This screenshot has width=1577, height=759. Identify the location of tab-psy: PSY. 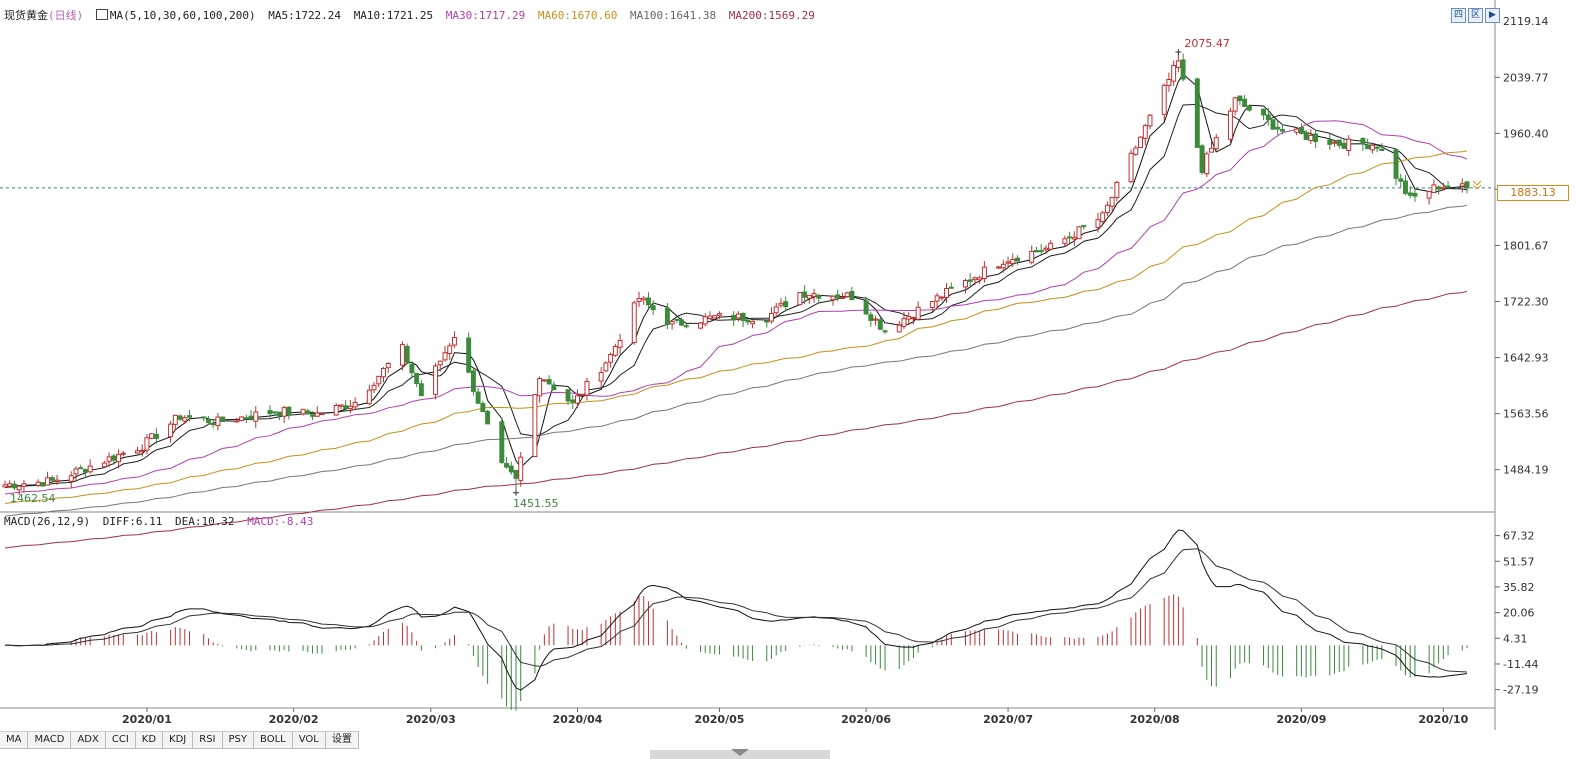
(238, 740).